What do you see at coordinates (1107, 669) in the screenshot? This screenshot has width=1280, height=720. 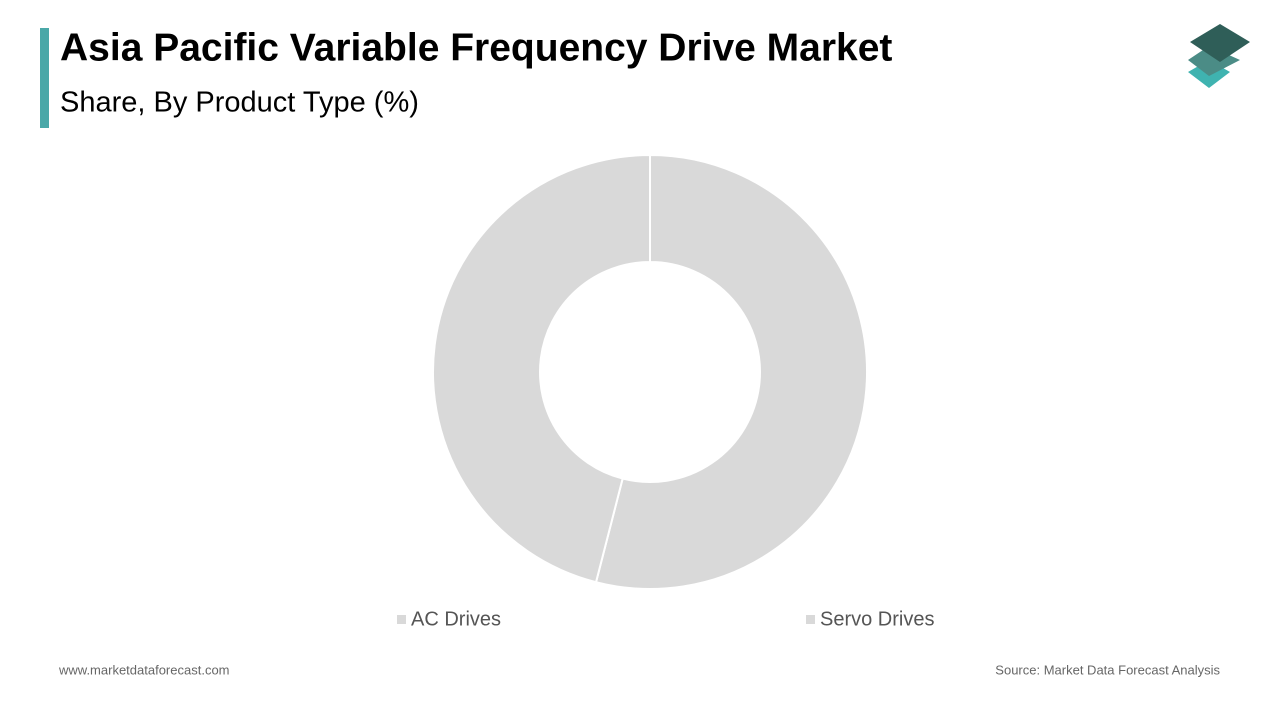 I see `source: Source: Market Data Forecast Analysis` at bounding box center [1107, 669].